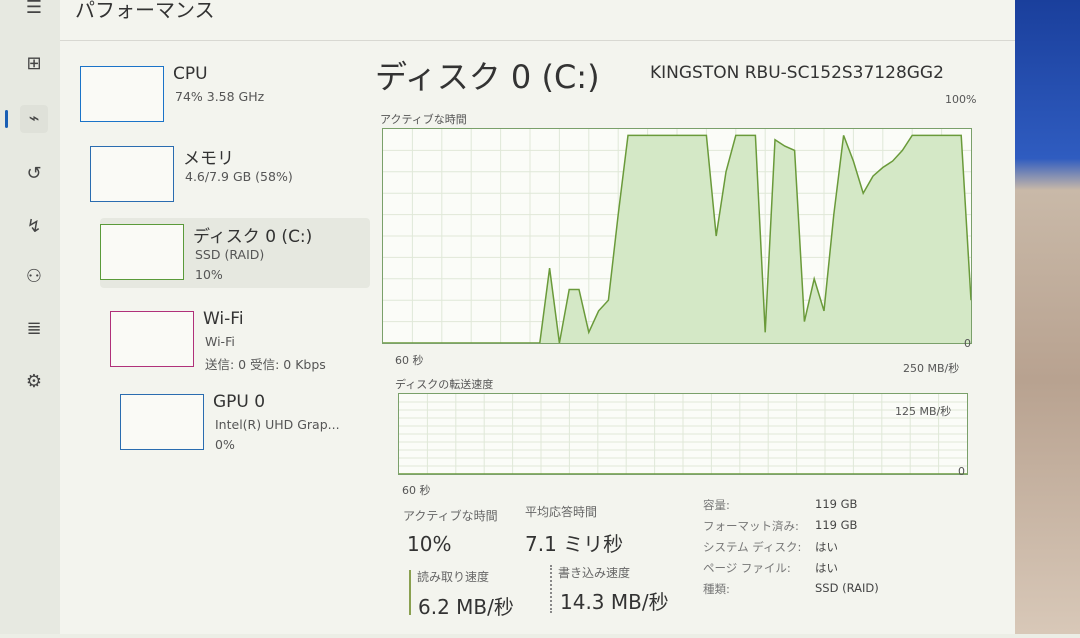 This screenshot has height=638, width=1080. I want to click on transfer-chart-label: ディスクの転送速度, so click(444, 384).